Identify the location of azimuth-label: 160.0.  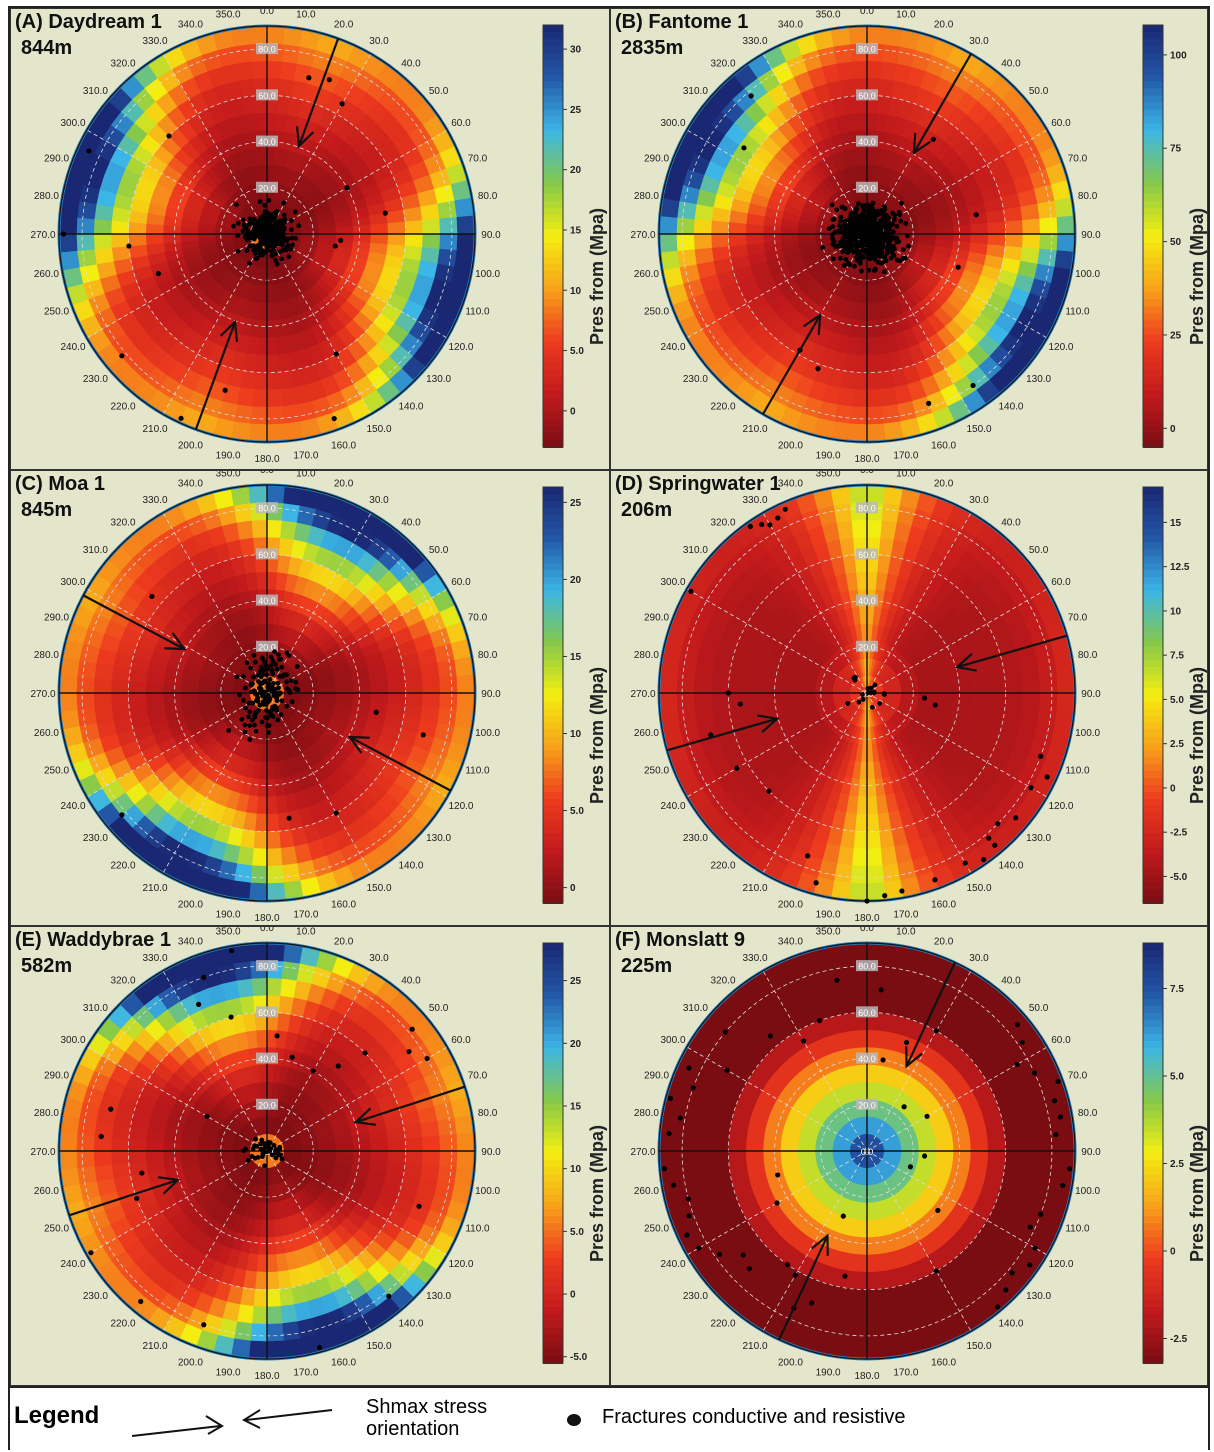
(343, 904).